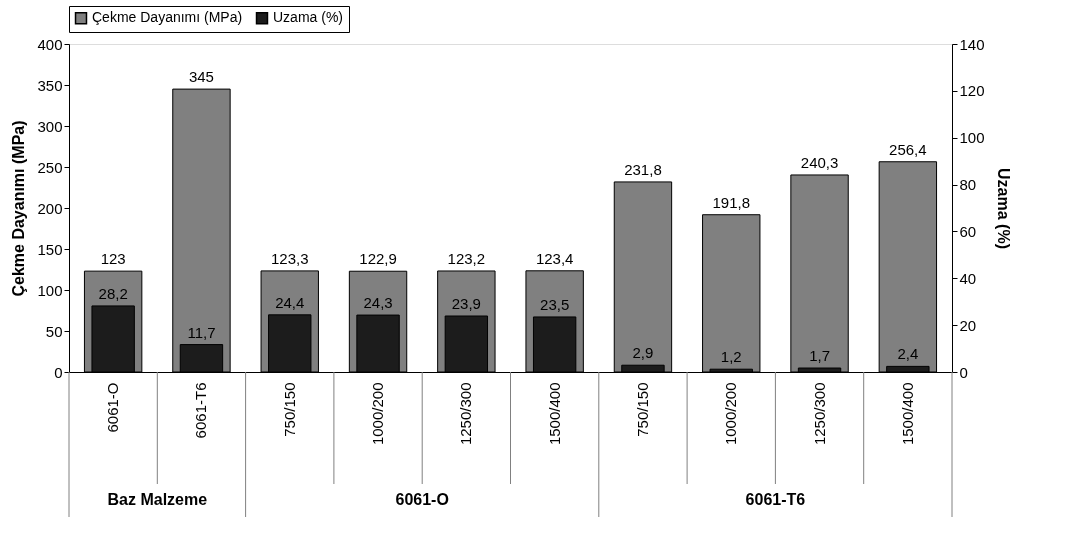 Image resolution: width=1088 pixels, height=550 pixels. Describe the element at coordinates (731, 202) in the screenshot. I see `data-label: 191,8` at that location.